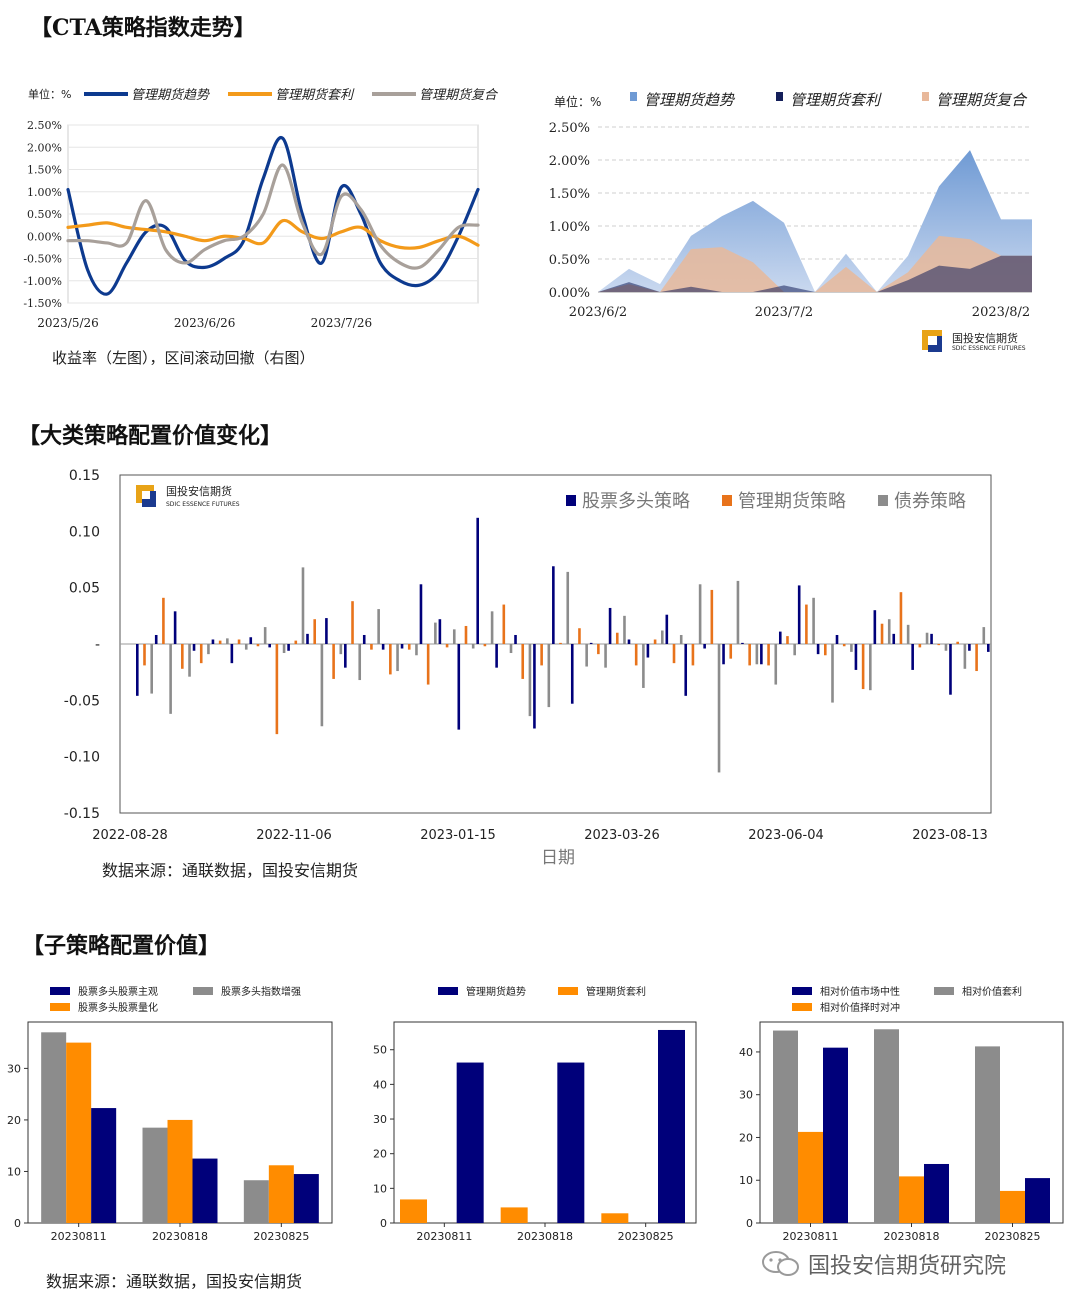 The width and height of the screenshot is (1080, 1308). Describe the element at coordinates (950, 835) in the screenshot. I see `x-tick-label: 2023-08-13` at that location.